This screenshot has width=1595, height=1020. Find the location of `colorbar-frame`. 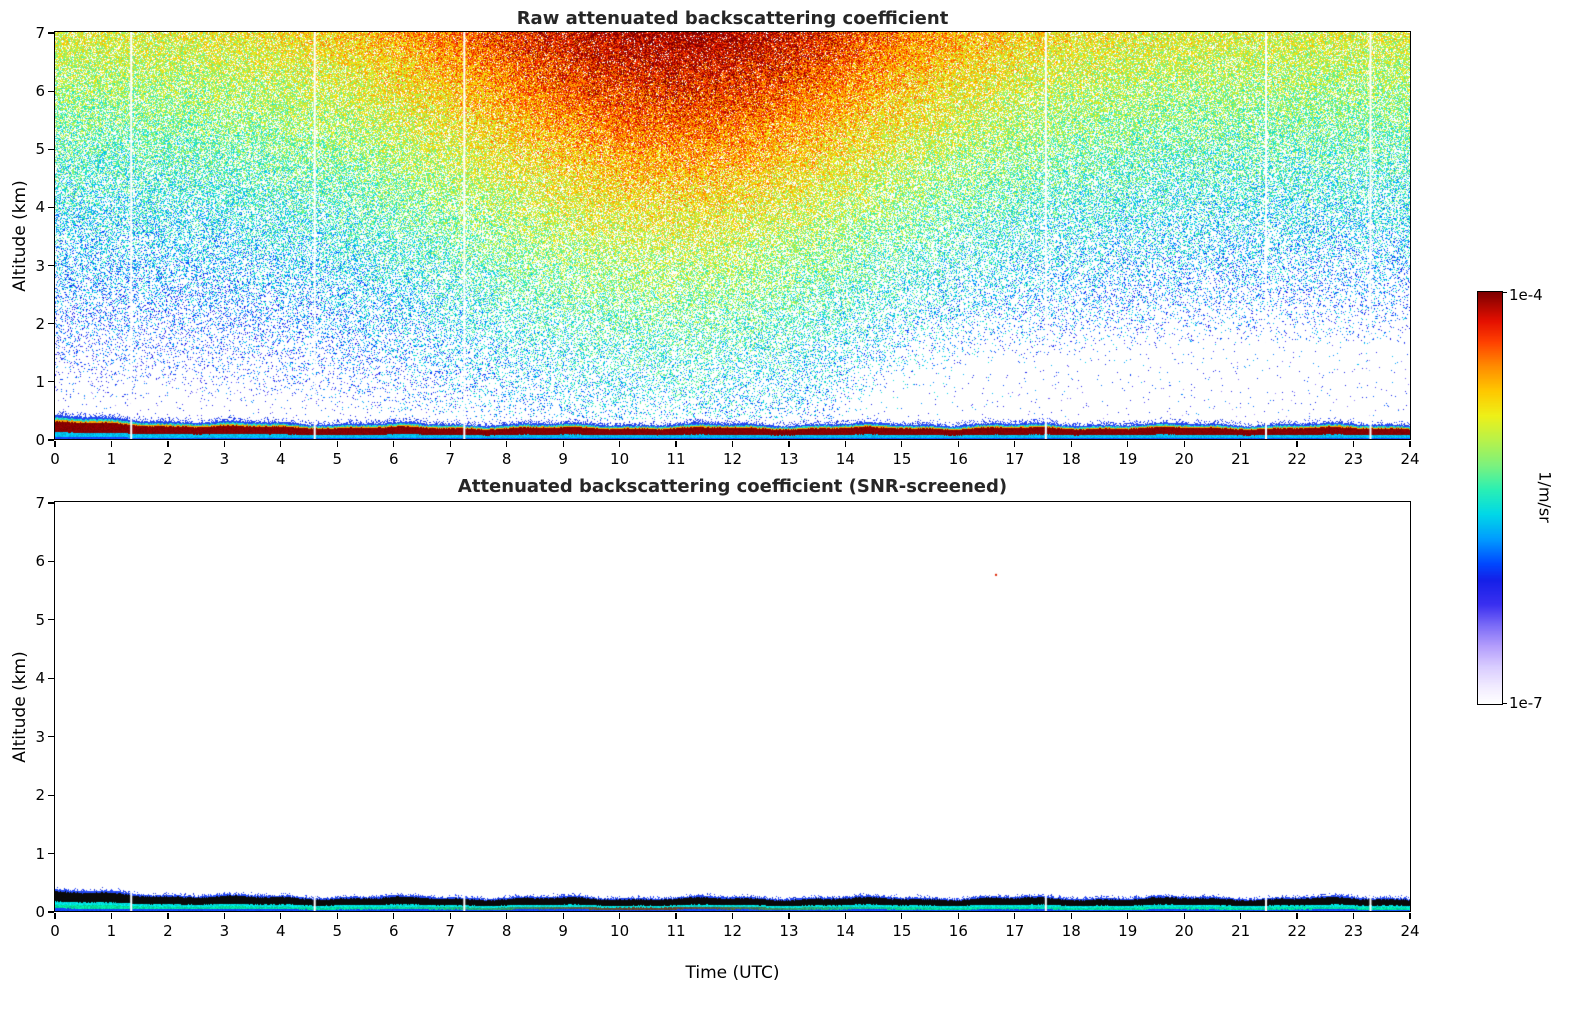

colorbar-frame is located at coordinates (1490, 498).